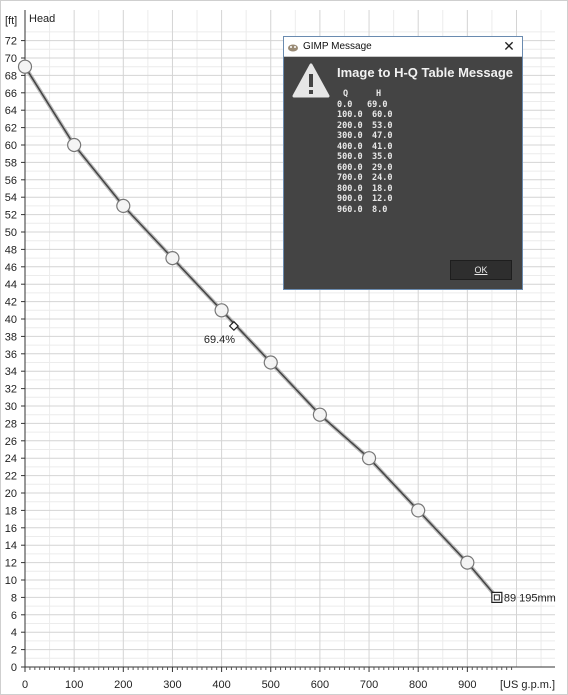  I want to click on efficiency-label: 69.4%, so click(219, 340).